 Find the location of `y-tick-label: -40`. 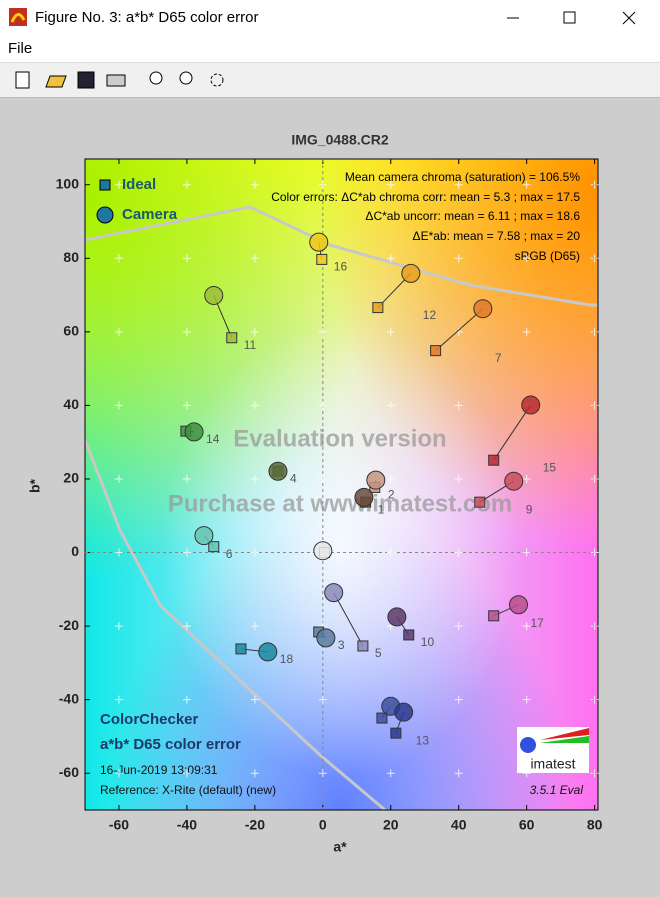

y-tick-label: -40 is located at coordinates (69, 698).